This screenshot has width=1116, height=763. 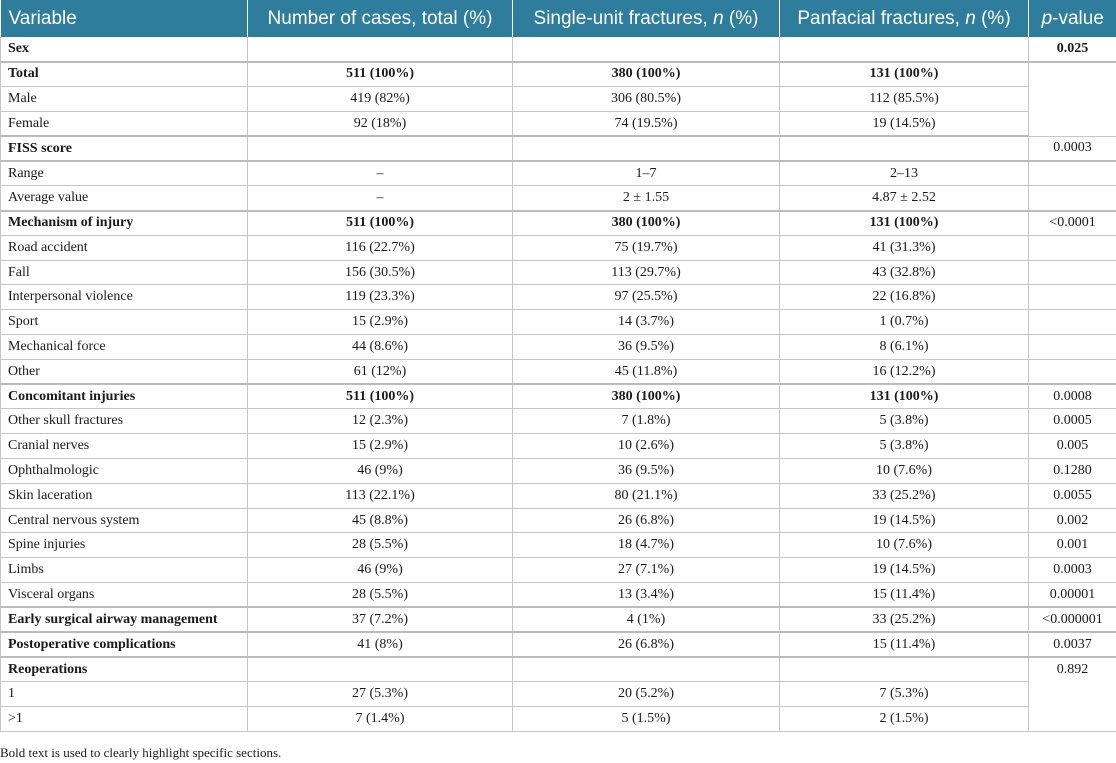 I want to click on row-label: >1, so click(x=124, y=719).